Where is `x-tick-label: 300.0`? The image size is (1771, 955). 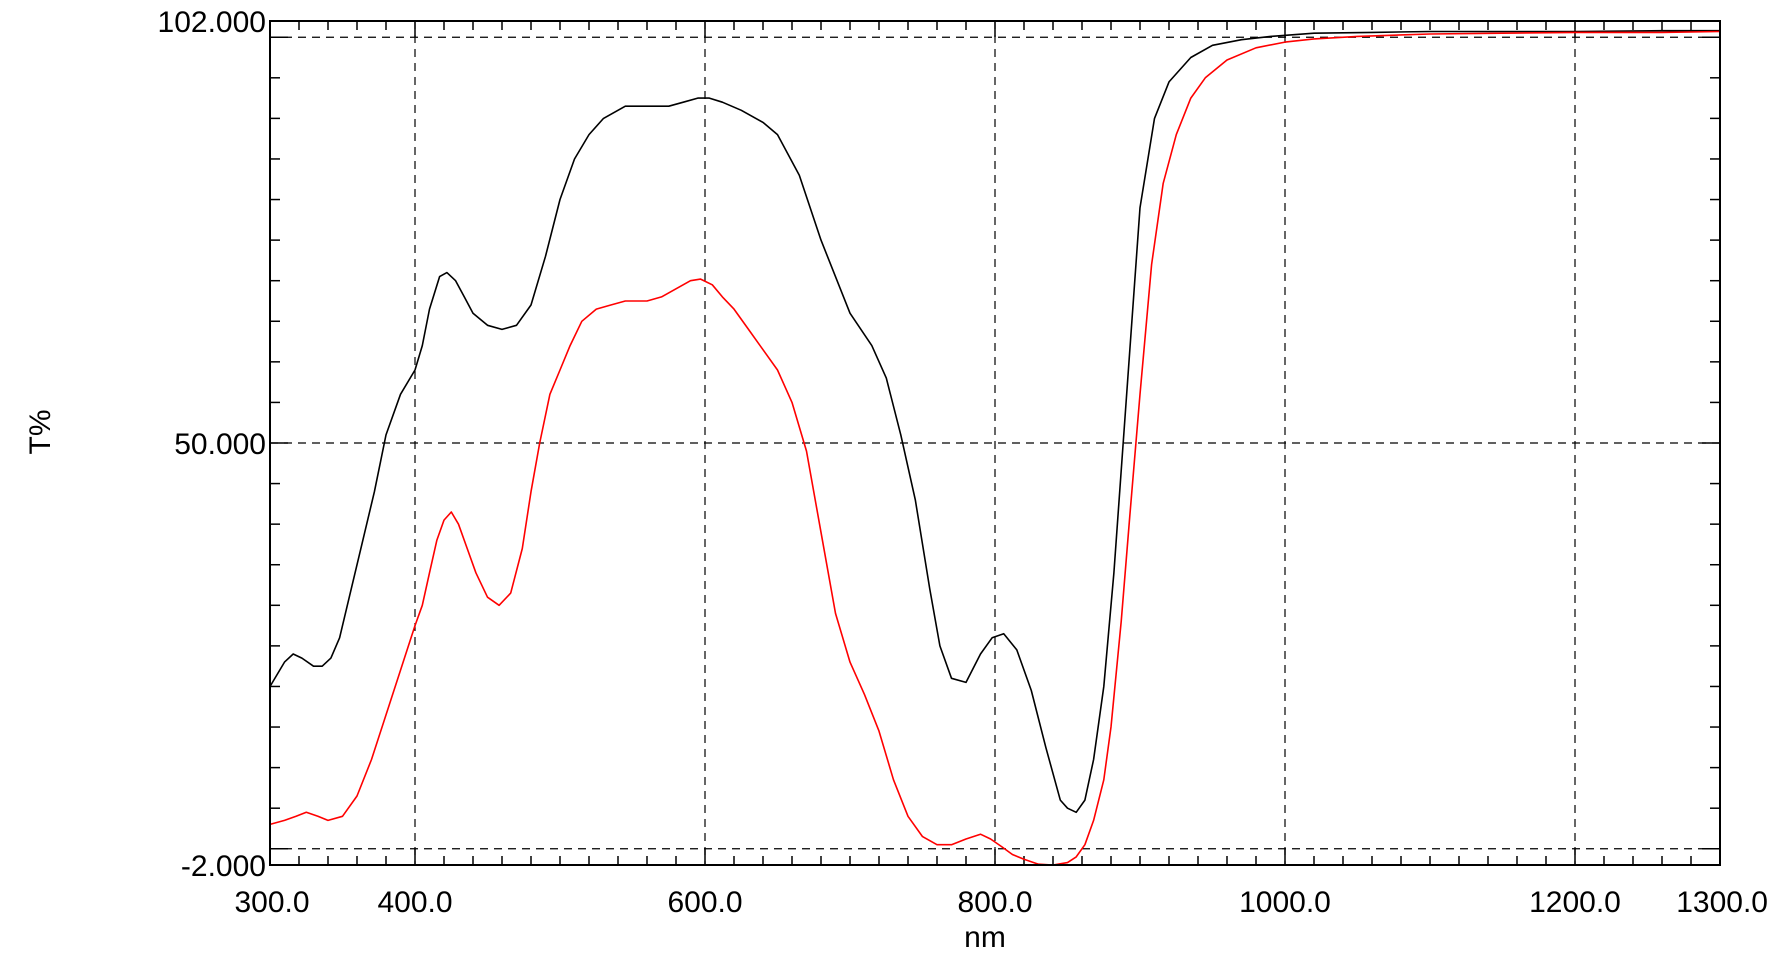
x-tick-label: 300.0 is located at coordinates (271, 902).